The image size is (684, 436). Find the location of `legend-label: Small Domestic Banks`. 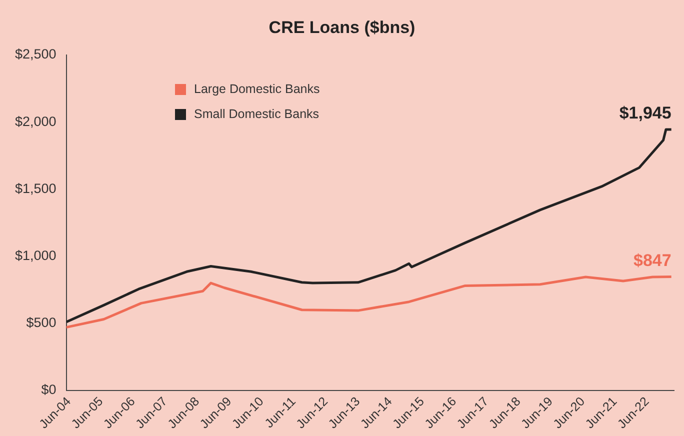

legend-label: Small Domestic Banks is located at coordinates (257, 114).